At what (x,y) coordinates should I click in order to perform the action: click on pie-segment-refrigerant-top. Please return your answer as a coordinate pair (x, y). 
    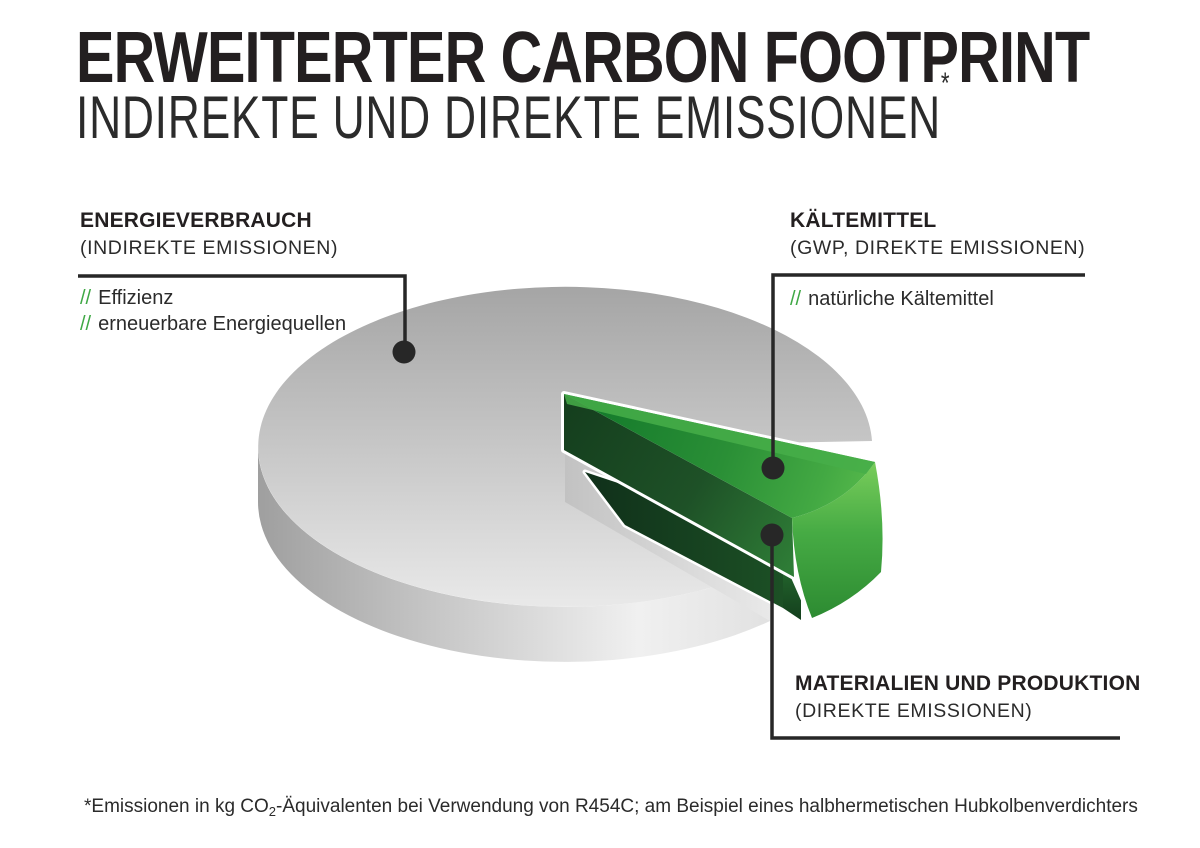
    Looking at the image, I should click on (719, 456).